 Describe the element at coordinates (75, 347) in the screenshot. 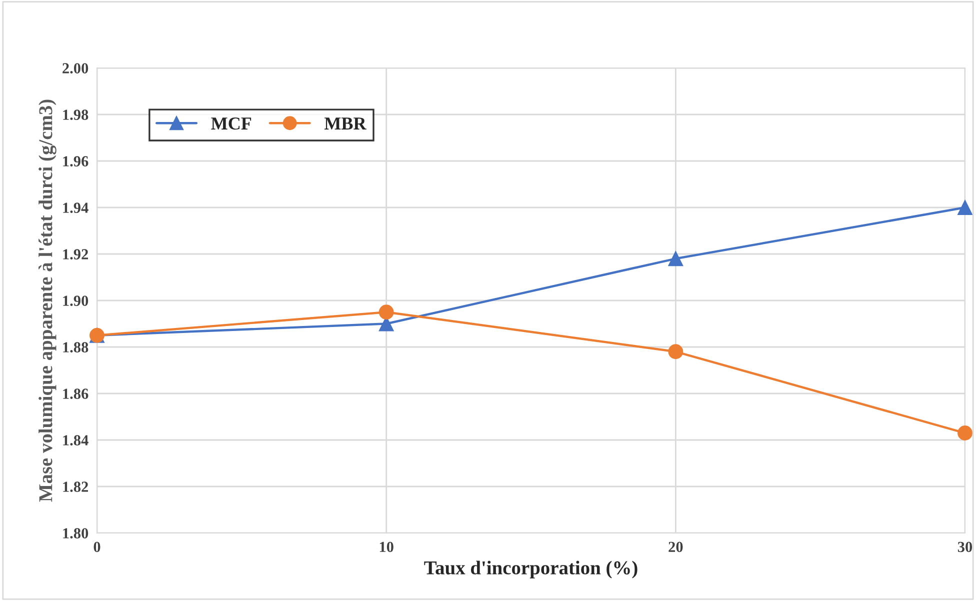

I see `y-tick-label: 1.88` at that location.